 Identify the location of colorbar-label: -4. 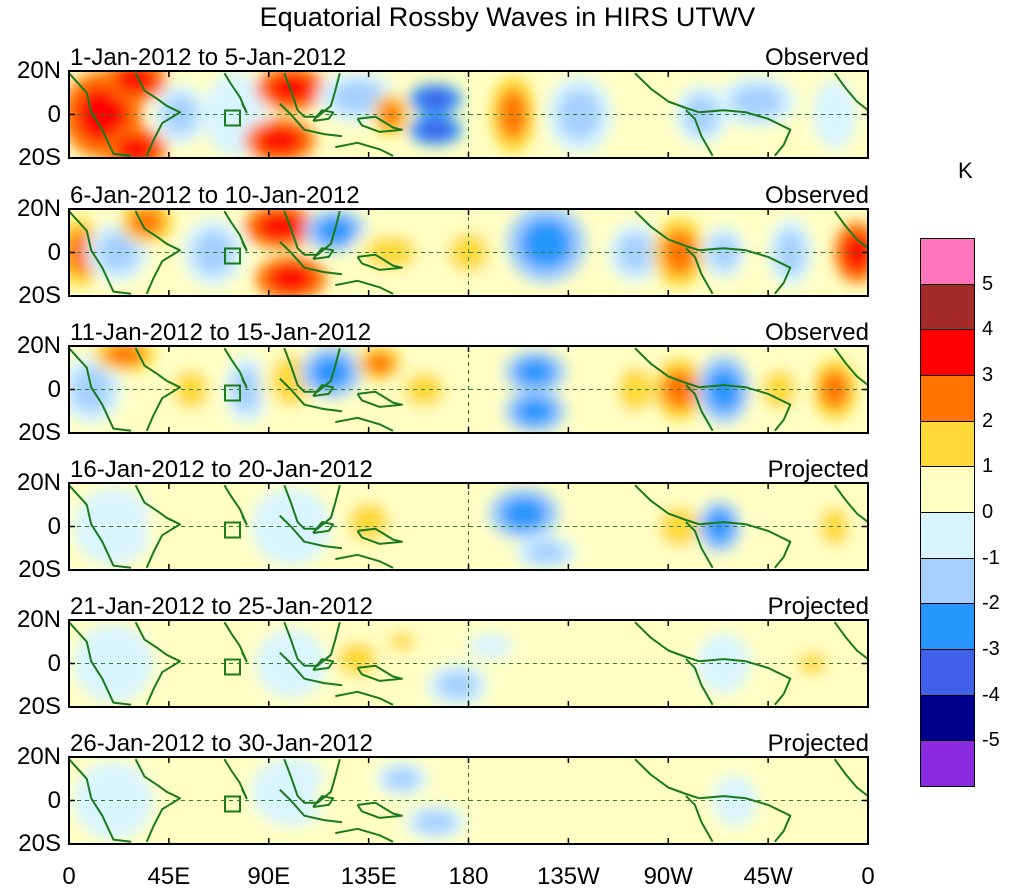
(991, 694).